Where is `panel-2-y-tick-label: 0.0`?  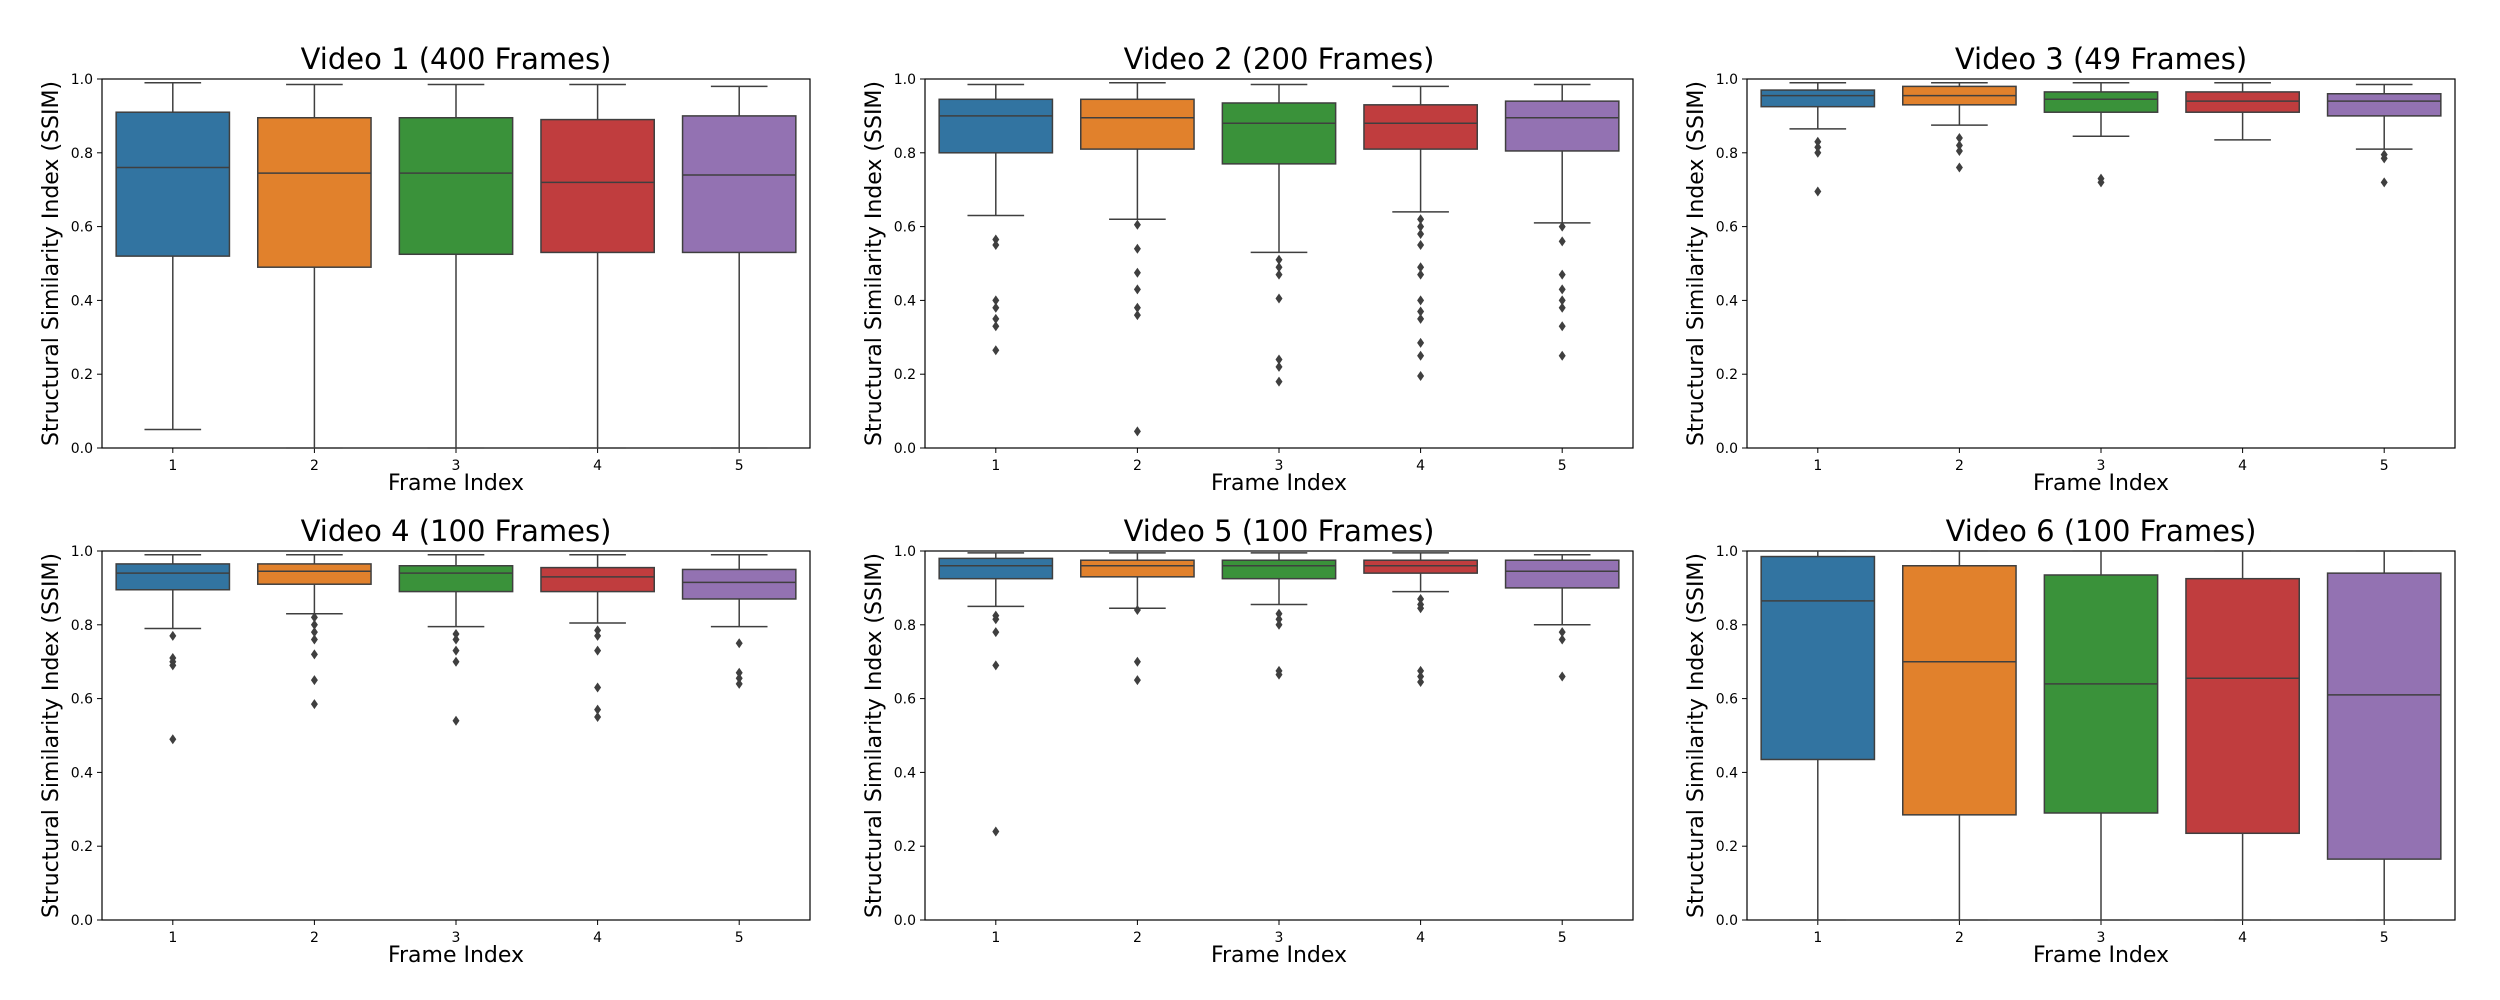 panel-2-y-tick-label: 0.0 is located at coordinates (905, 449).